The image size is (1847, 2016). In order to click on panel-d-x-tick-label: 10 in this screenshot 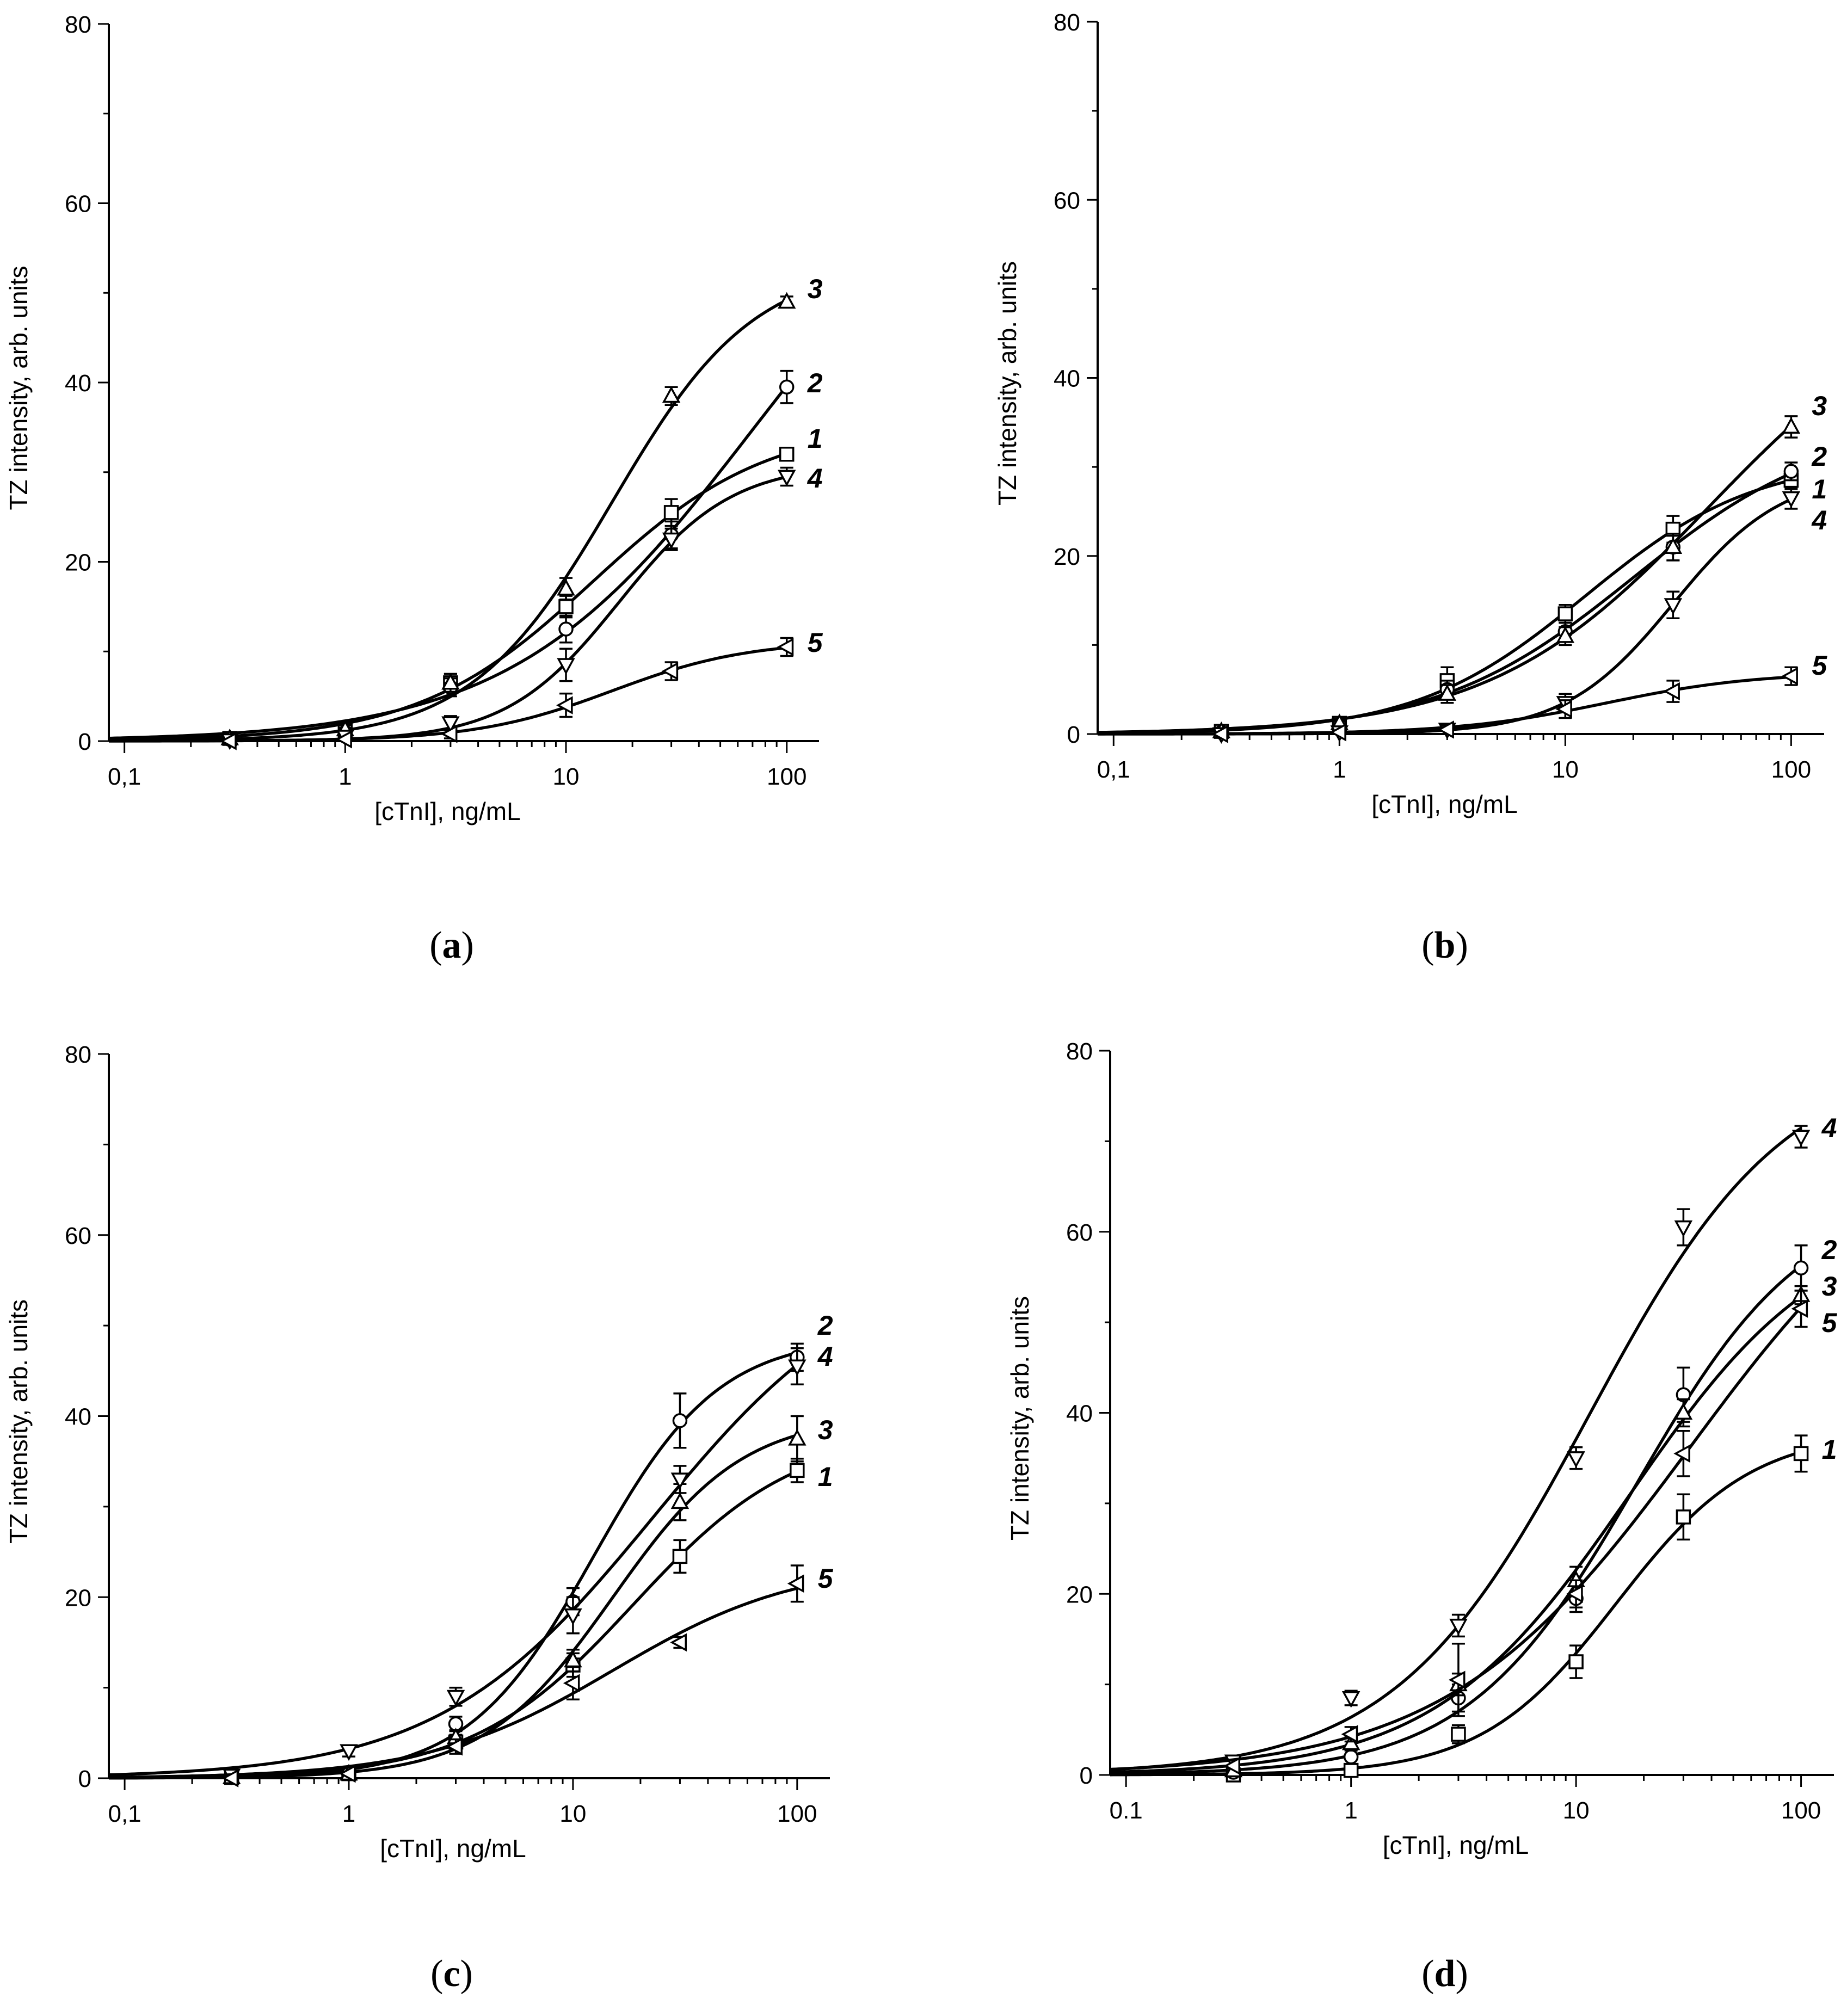, I will do `click(1577, 1810)`.